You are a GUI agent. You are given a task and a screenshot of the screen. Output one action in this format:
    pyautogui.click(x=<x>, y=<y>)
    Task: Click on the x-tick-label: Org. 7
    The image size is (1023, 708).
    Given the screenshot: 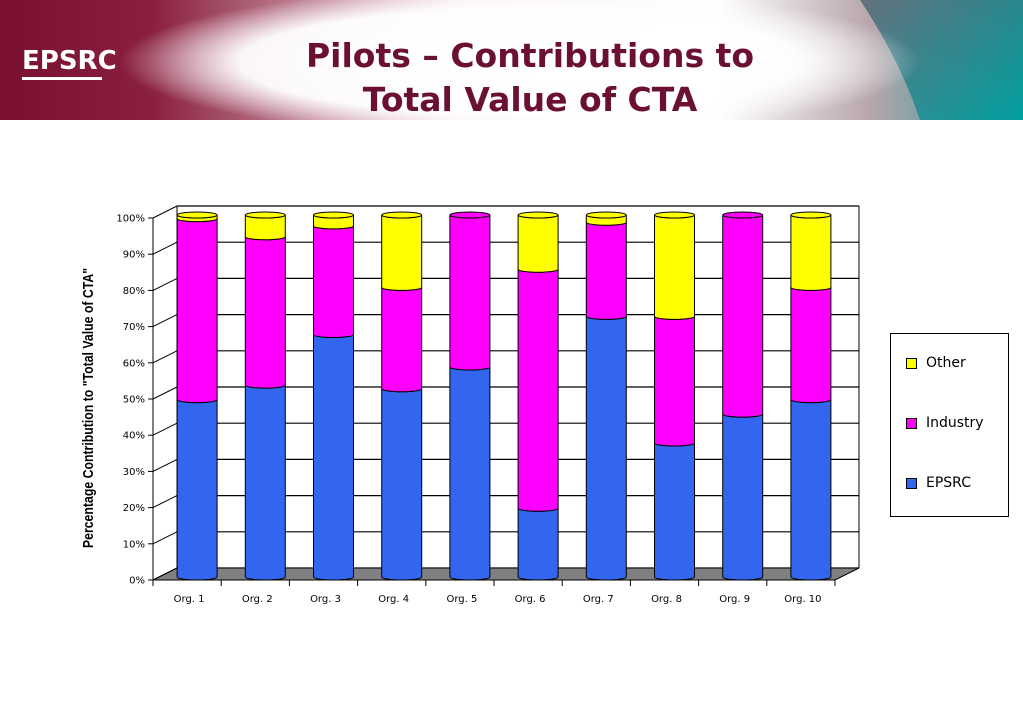 What is the action you would take?
    pyautogui.click(x=598, y=599)
    